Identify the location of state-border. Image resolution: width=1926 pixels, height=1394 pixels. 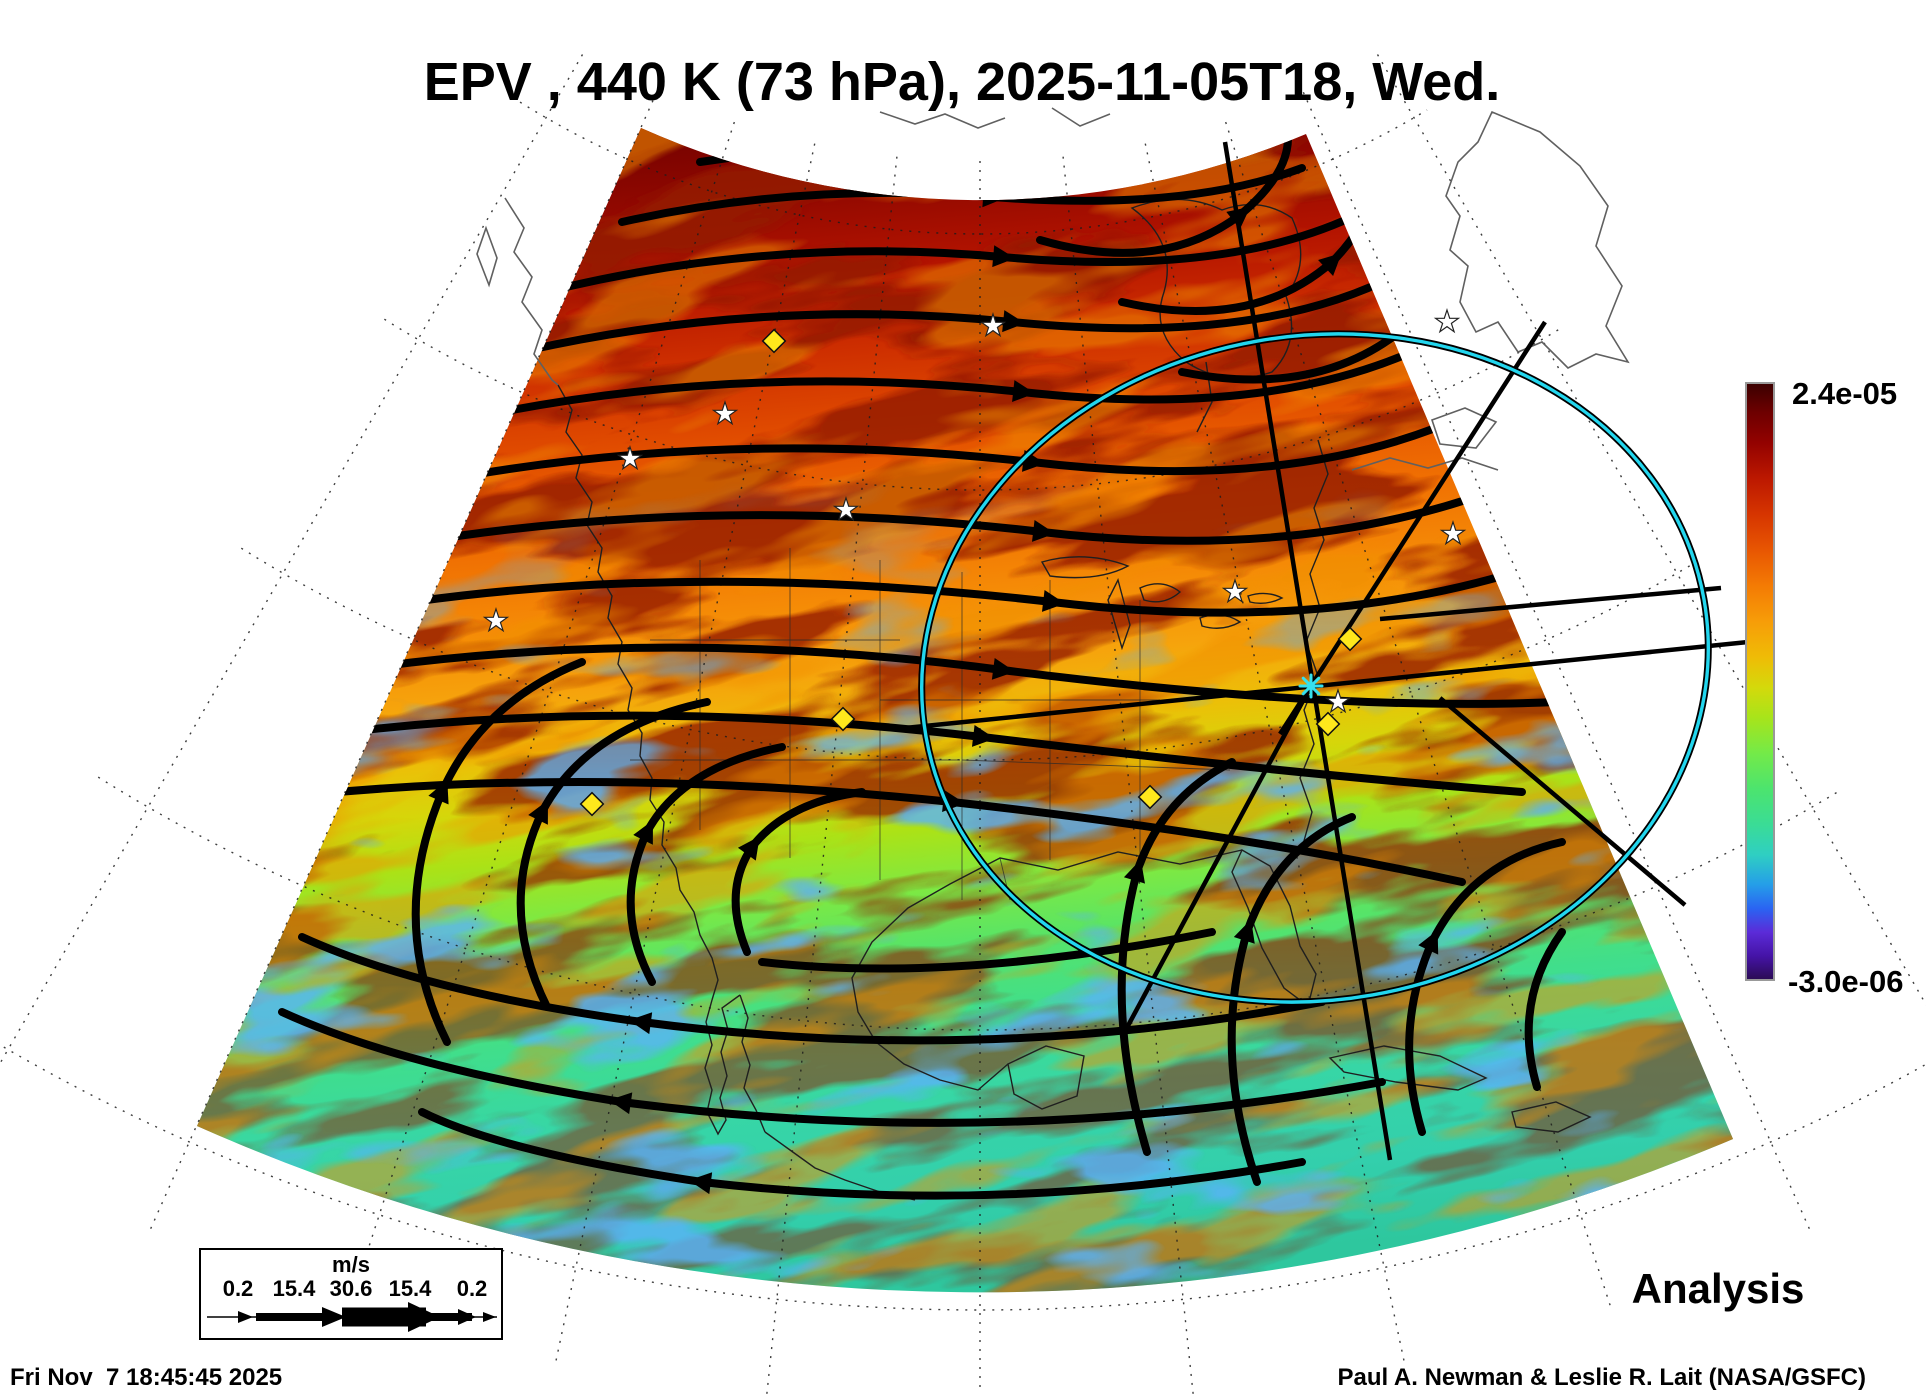
(1096, 765).